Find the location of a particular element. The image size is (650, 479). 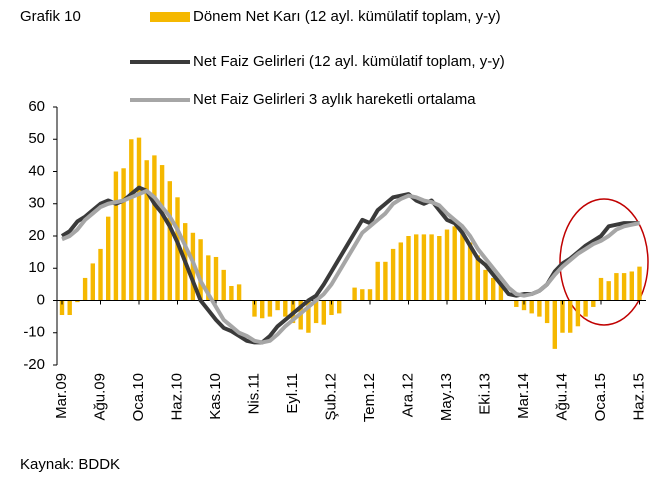

x-tick-label: Haz.10 is located at coordinates (176, 397).